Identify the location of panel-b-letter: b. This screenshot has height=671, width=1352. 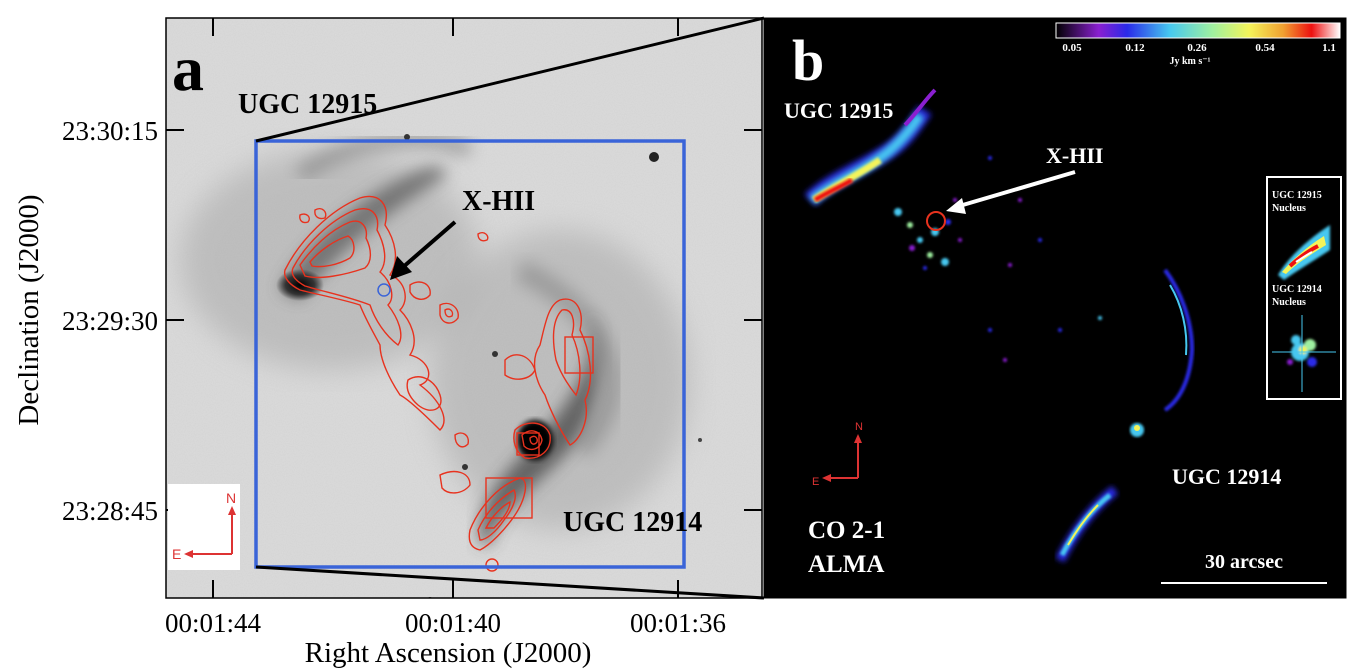
(808, 60).